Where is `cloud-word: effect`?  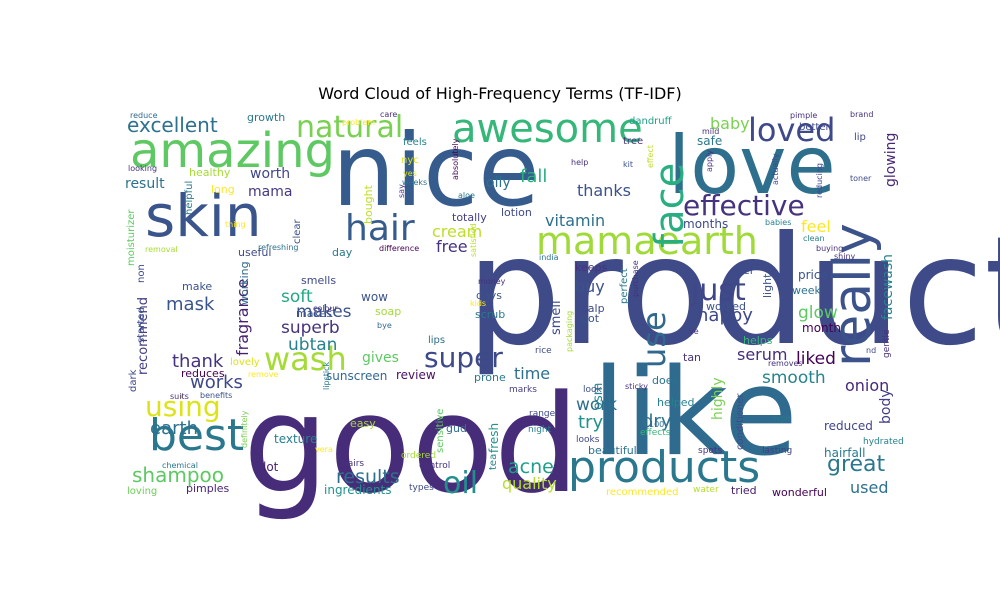
cloud-word: effect is located at coordinates (650, 156).